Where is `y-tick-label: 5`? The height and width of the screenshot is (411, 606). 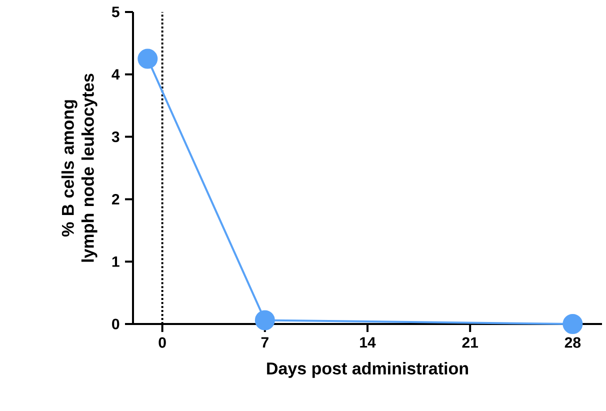
y-tick-label: 5 is located at coordinates (116, 12).